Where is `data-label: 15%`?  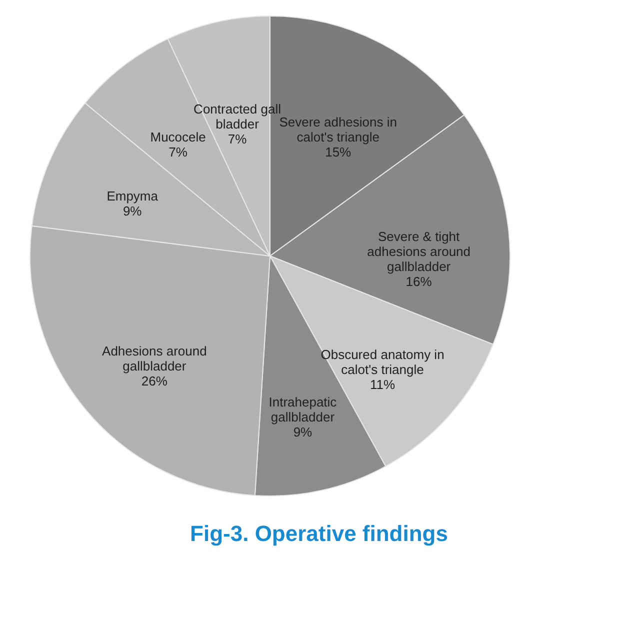
data-label: 15% is located at coordinates (338, 152).